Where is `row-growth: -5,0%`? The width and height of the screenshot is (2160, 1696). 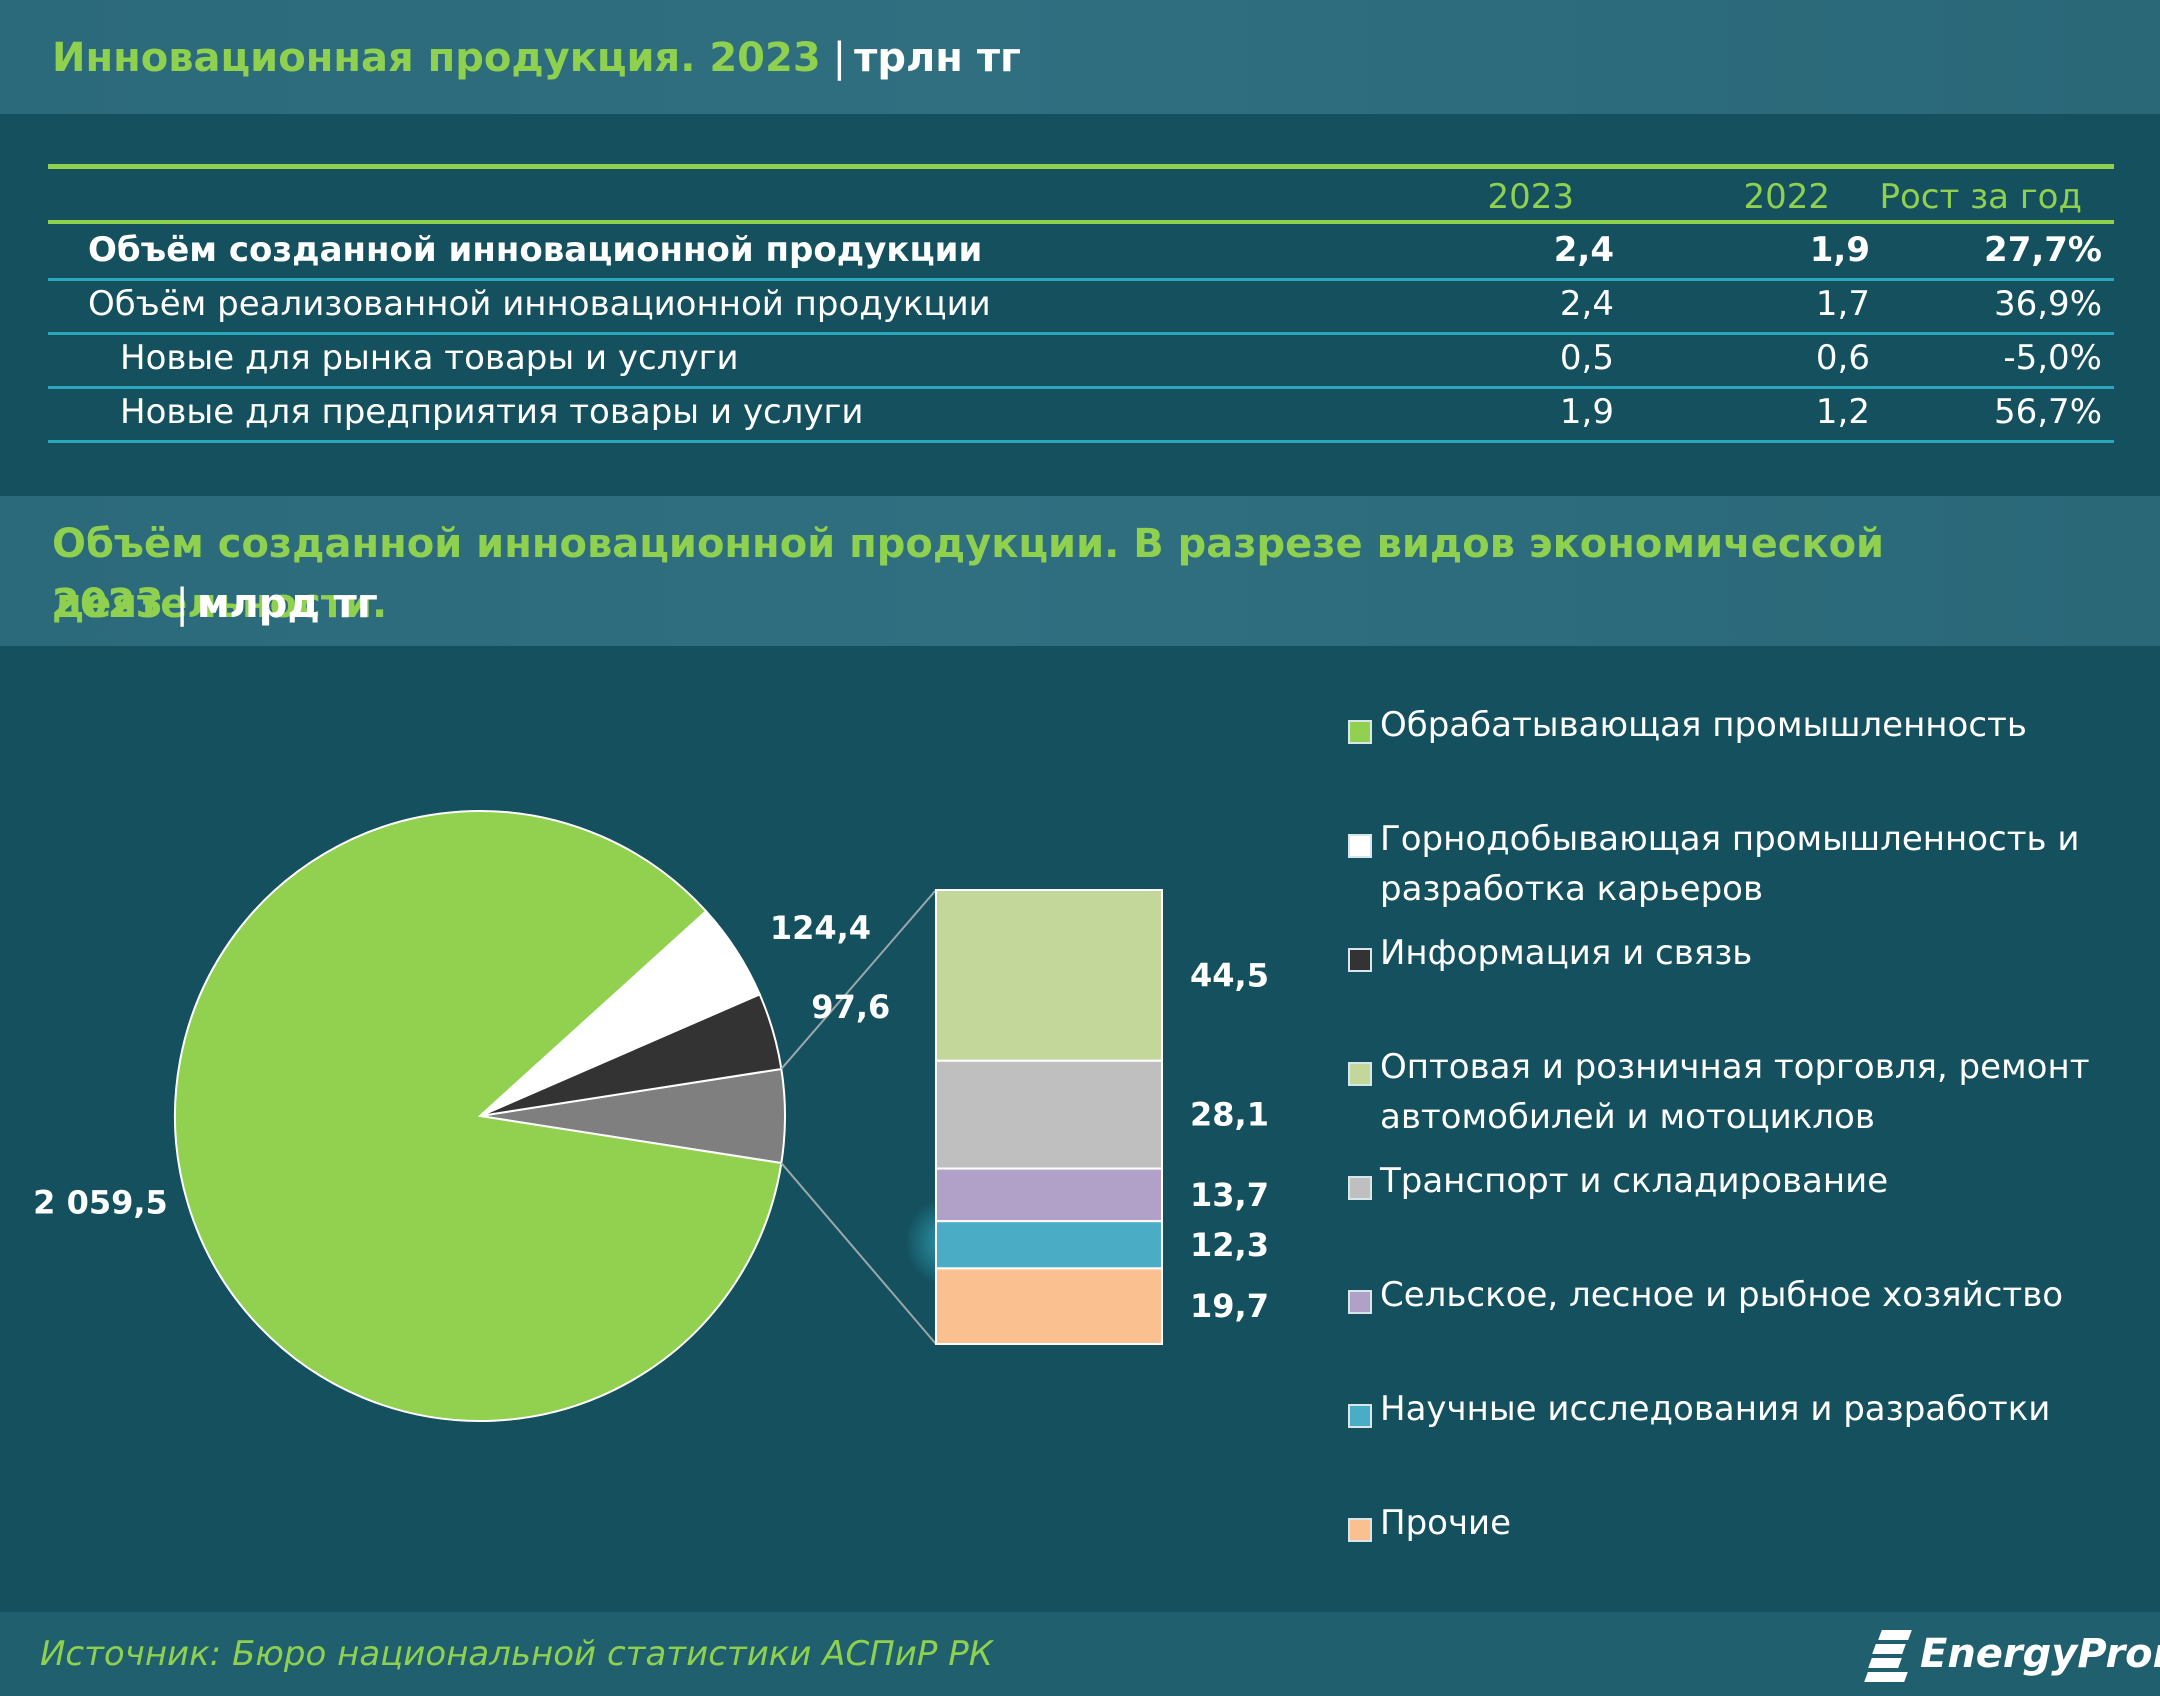
row-growth: -5,0% is located at coordinates (2052, 358).